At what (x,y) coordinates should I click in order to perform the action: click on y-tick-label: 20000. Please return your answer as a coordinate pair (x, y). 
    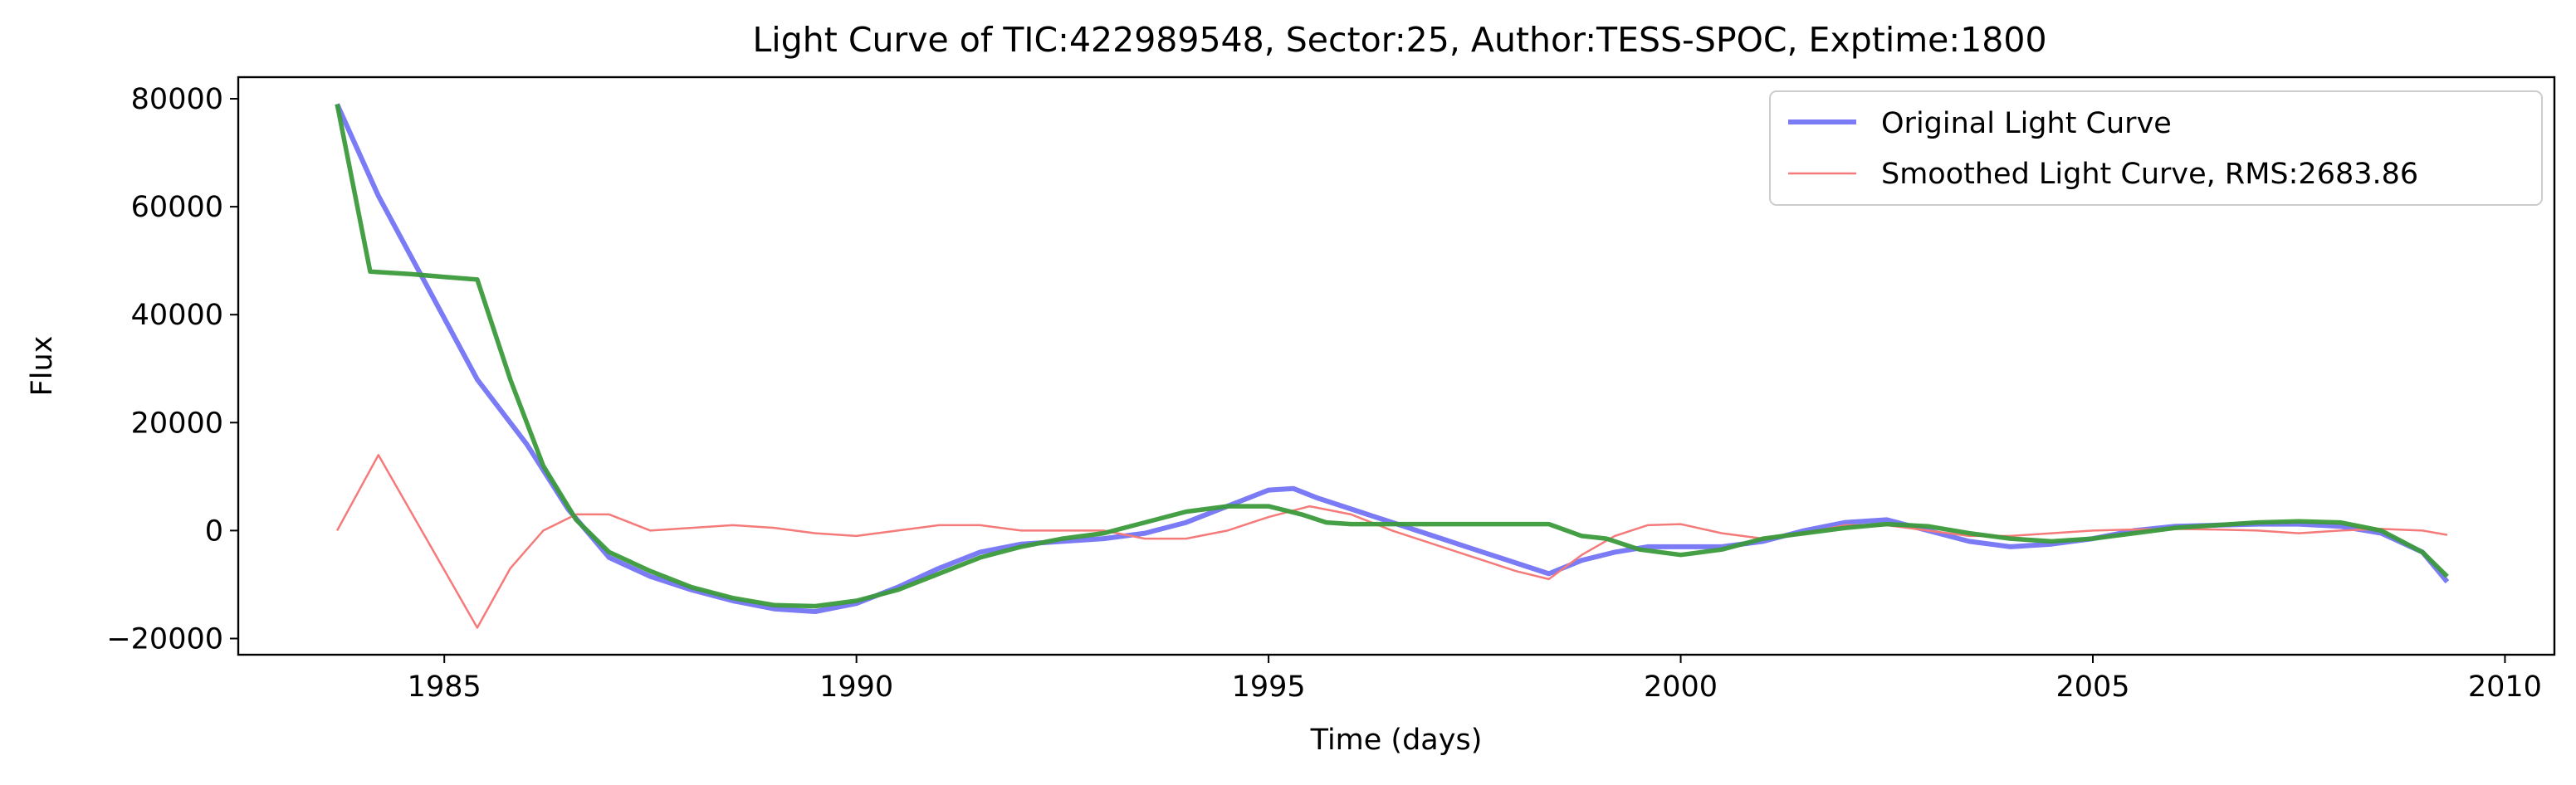
    Looking at the image, I should click on (177, 423).